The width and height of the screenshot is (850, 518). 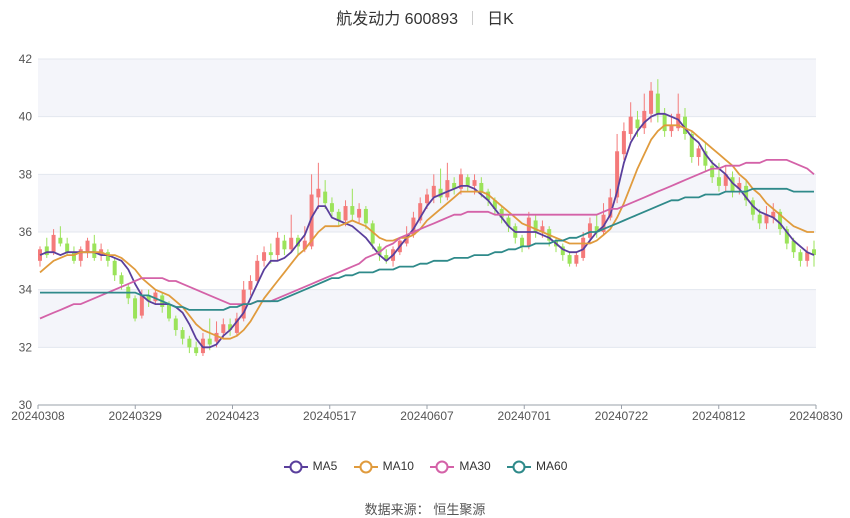 What do you see at coordinates (425, 466) in the screenshot?
I see `chart-legend: MA5 MA10 MA30 MA60` at bounding box center [425, 466].